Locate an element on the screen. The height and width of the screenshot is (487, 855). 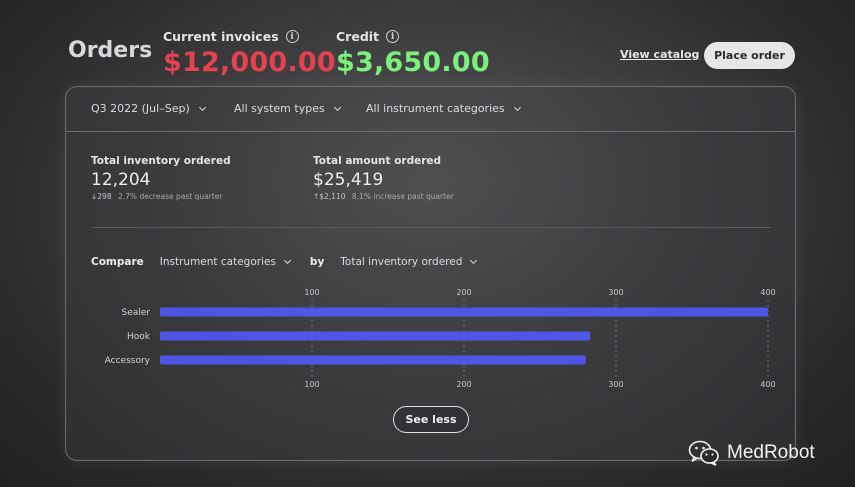
category-label: Sealer is located at coordinates (135, 313).